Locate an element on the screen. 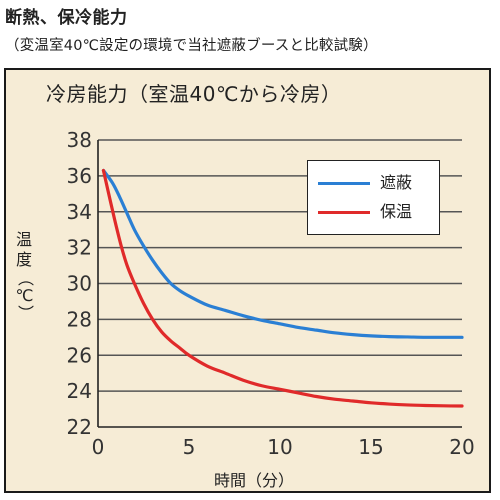 Image resolution: width=500 pixels, height=500 pixels. page-subheading: （変温室40℃設定の環境で当社遮蔽ブースと比較試験） is located at coordinates (191, 46).